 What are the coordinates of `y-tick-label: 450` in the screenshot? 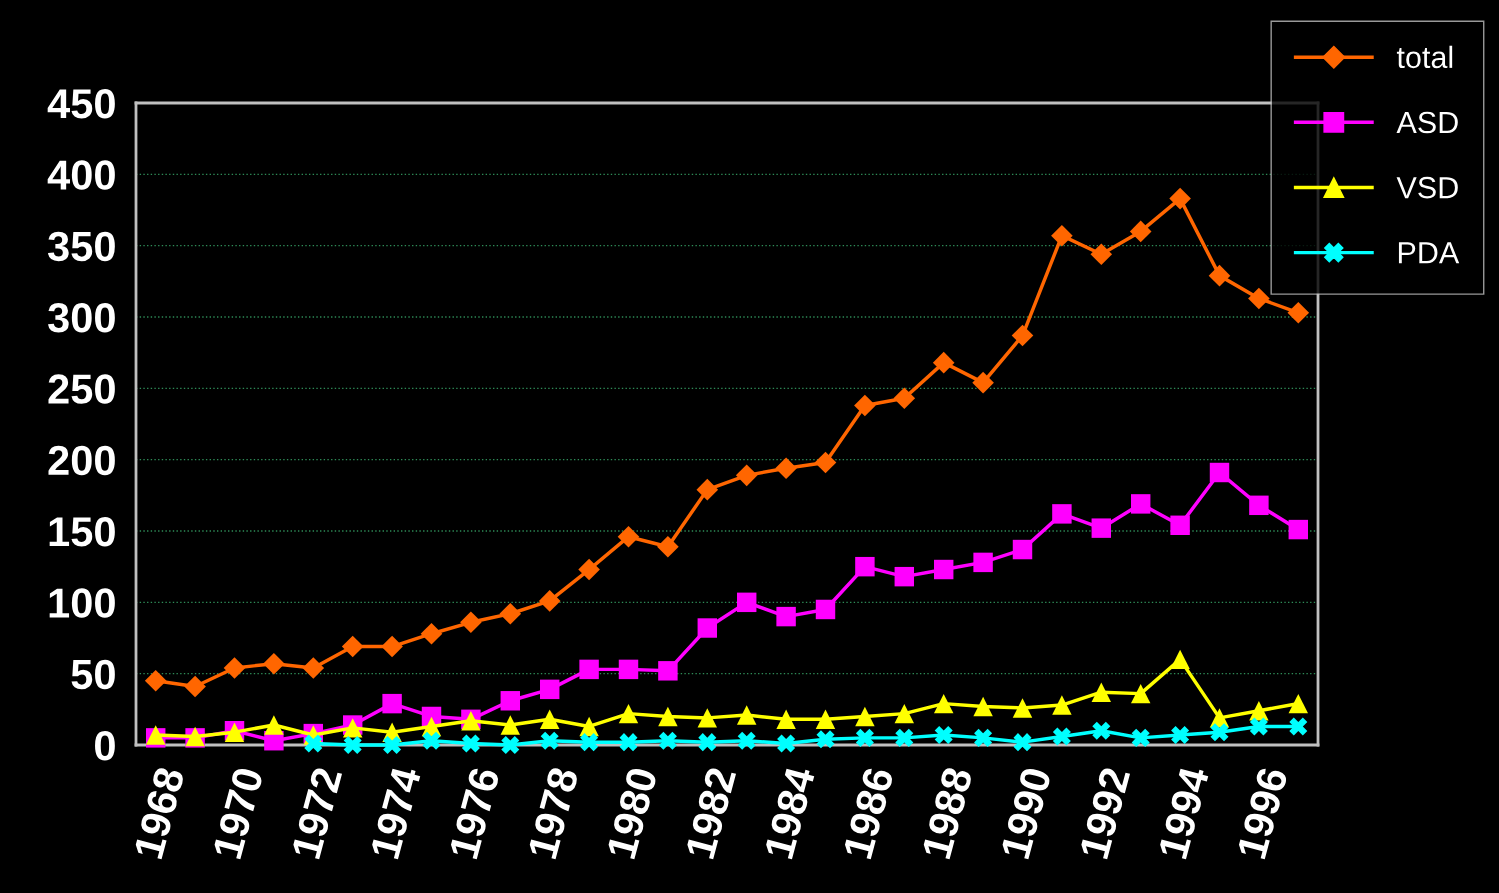 It's located at (81, 104).